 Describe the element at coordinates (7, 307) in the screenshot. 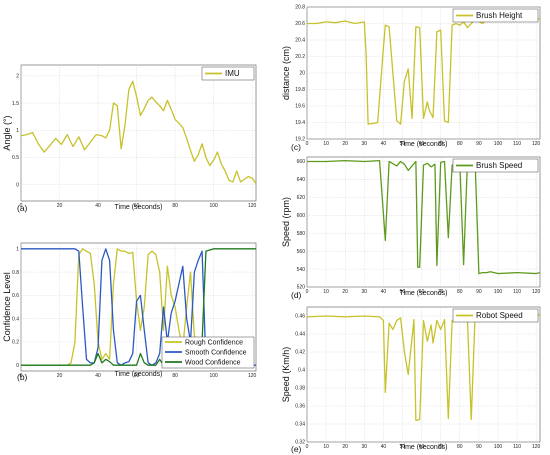

I see `y-axis-label: Confidence Level` at that location.